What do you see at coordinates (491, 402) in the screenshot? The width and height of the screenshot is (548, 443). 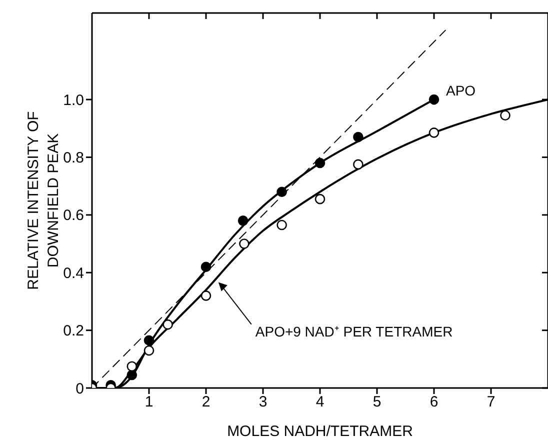 I see `x-tick-label: 7` at bounding box center [491, 402].